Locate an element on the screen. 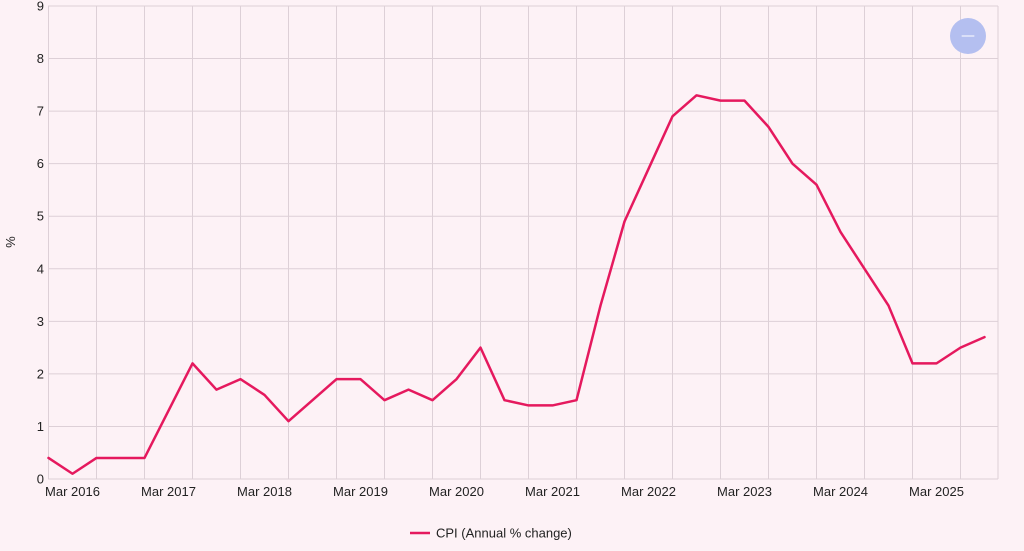  x-tick-label: Mar 2024 is located at coordinates (840, 491).